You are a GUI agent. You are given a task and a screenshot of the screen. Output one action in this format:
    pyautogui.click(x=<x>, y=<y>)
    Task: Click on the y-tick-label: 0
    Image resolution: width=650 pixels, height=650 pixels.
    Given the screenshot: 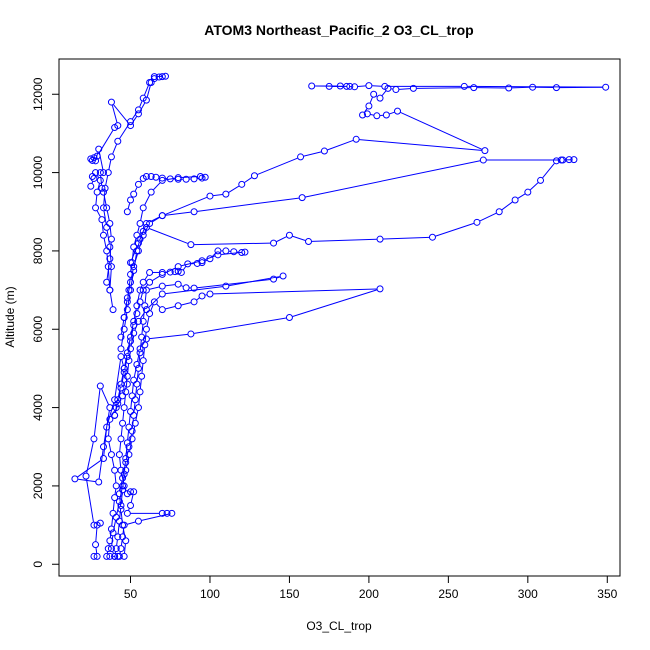 What is the action you would take?
    pyautogui.click(x=38, y=564)
    